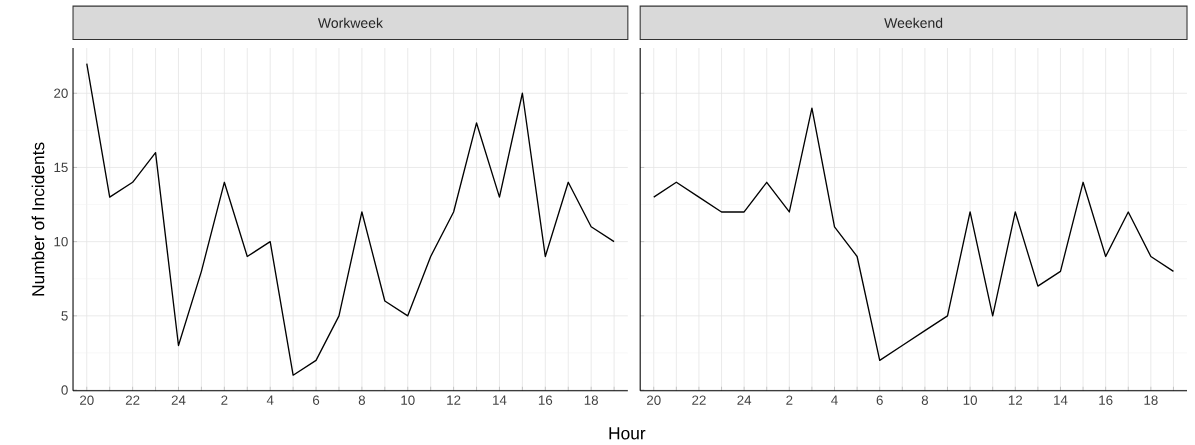 This screenshot has width=1195, height=445. What do you see at coordinates (350, 22) in the screenshot?
I see `chart-title: Workweek` at bounding box center [350, 22].